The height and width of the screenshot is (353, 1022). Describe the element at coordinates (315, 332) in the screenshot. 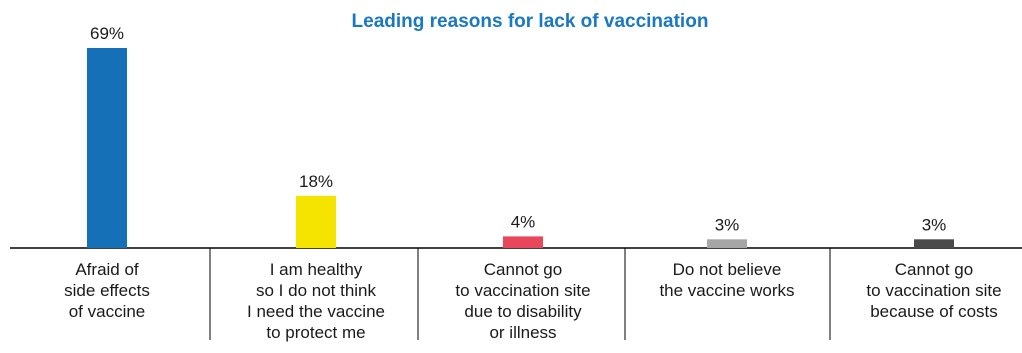

I see `category-label-line: to protect me` at that location.